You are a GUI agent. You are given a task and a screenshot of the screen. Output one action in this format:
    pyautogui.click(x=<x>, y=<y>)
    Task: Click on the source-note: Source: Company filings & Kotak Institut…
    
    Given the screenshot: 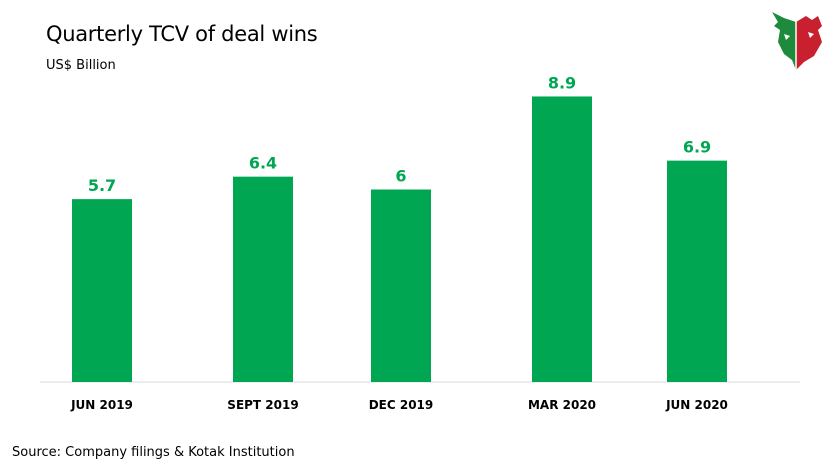 What is the action you would take?
    pyautogui.click(x=153, y=452)
    